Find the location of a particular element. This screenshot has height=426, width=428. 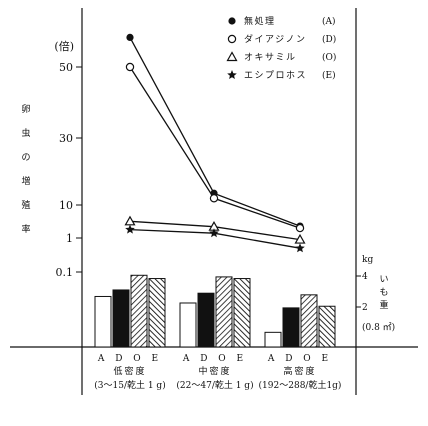

y2-axis-title: いも重 is located at coordinates (383, 293).